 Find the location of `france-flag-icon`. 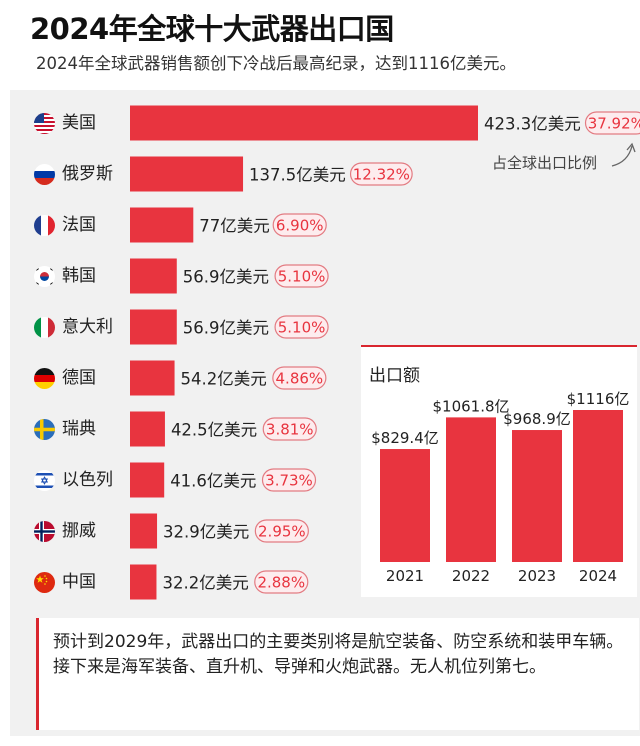

france-flag-icon is located at coordinates (44, 225).